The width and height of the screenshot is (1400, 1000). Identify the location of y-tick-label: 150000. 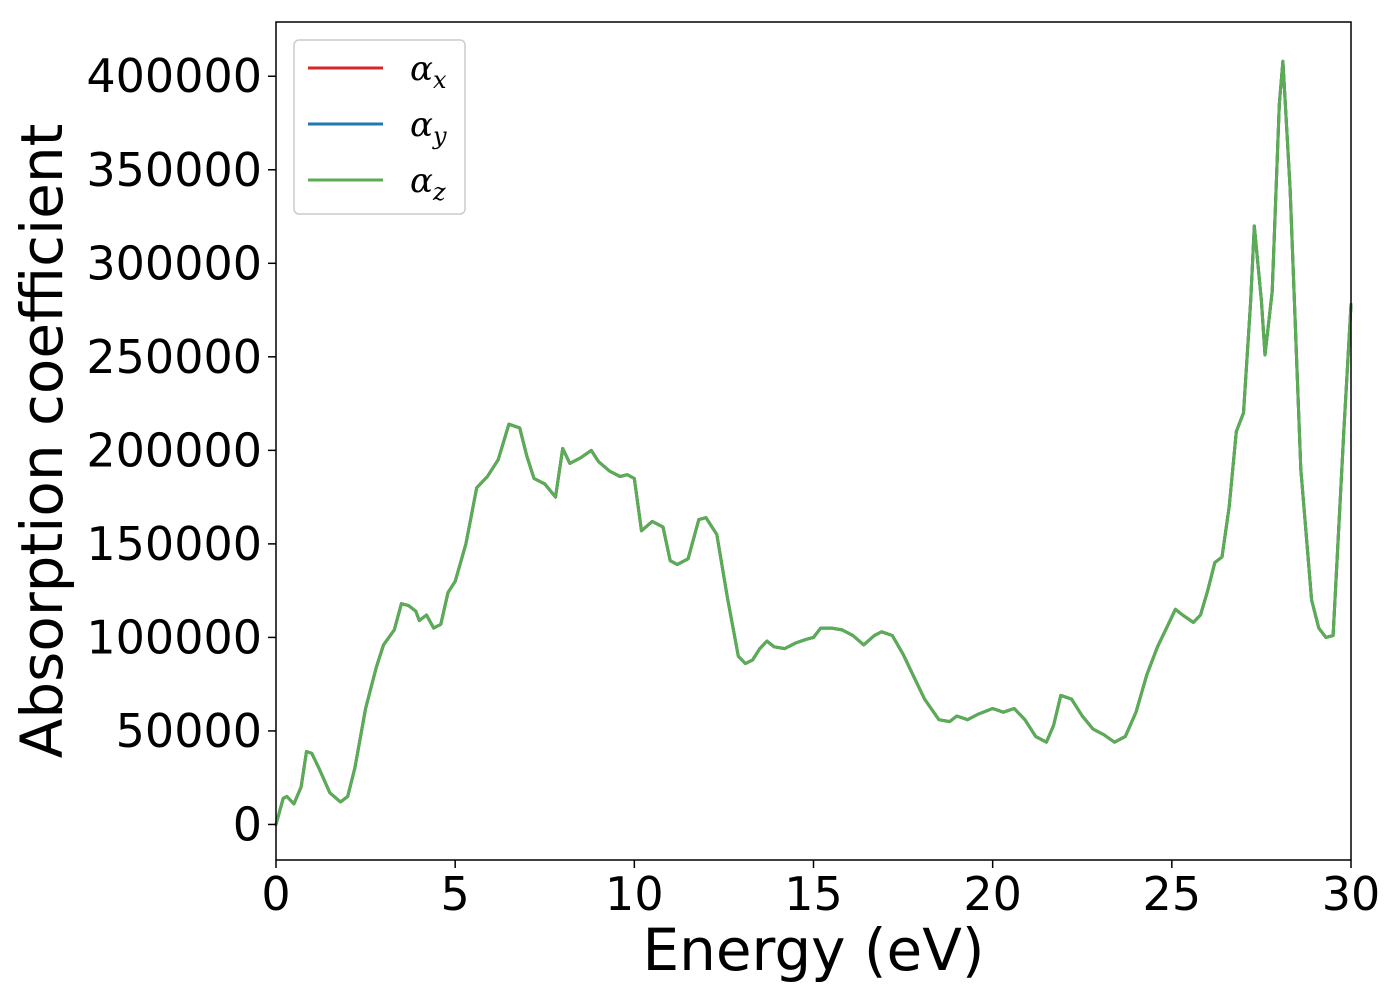
(174, 544).